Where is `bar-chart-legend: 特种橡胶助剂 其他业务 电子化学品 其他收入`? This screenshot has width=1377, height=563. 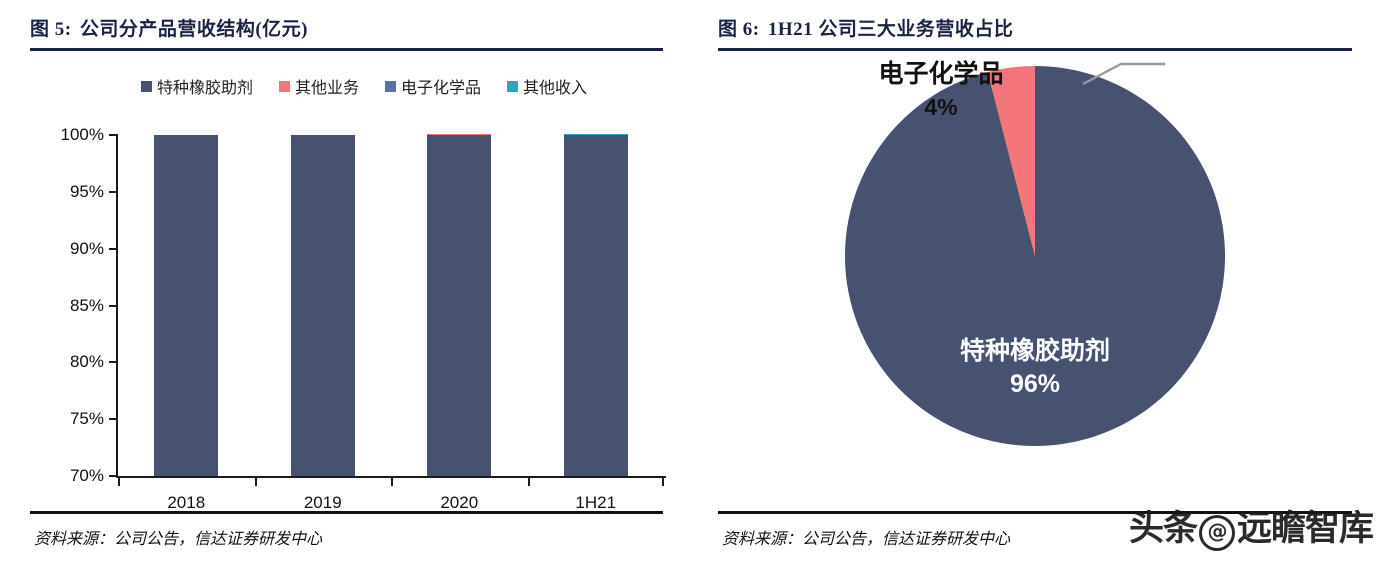 bar-chart-legend: 特种橡胶助剂 其他业务 电子化学品 其他收入 is located at coordinates (364, 86).